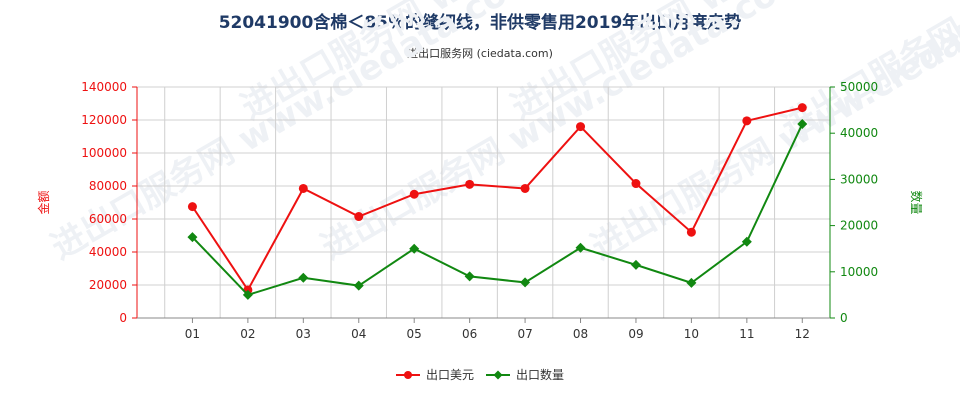 This screenshot has height=400, width=960. What do you see at coordinates (108, 252) in the screenshot?
I see `left-tick-label: 40000` at bounding box center [108, 252].